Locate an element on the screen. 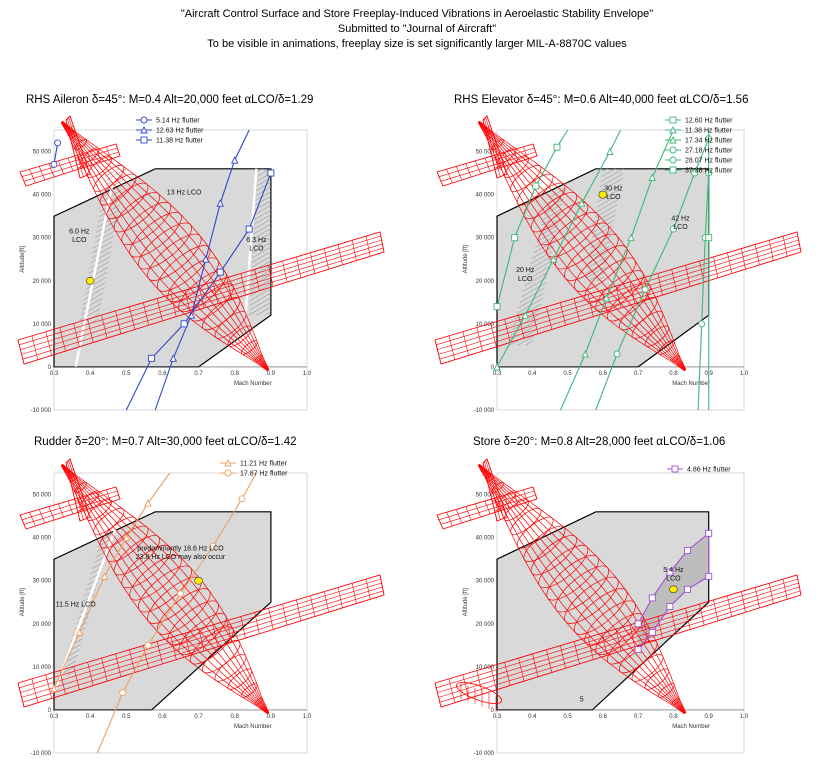 This screenshot has height=767, width=834. x-tick-label: 0.9 is located at coordinates (271, 374).